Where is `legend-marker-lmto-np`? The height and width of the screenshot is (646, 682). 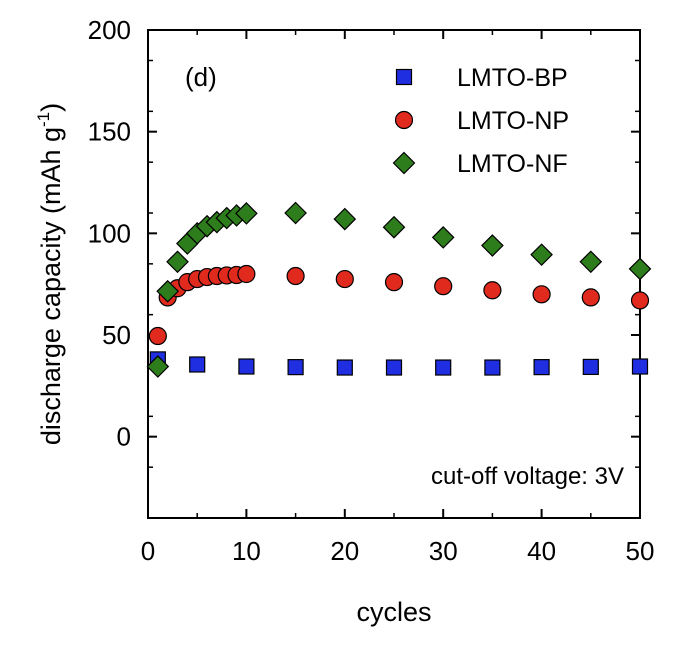
legend-marker-lmto-np is located at coordinates (404, 120).